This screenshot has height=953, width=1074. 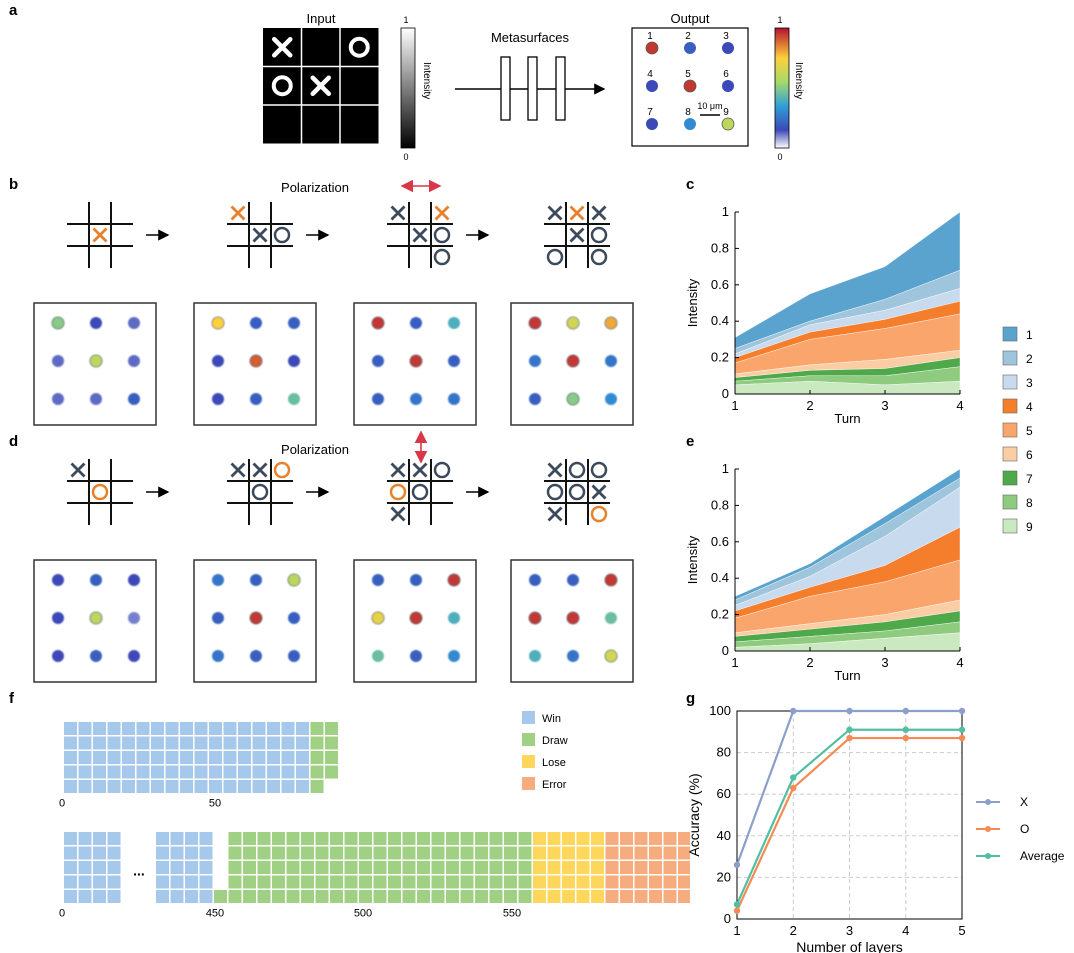 I want to click on series-point, so click(x=793, y=777).